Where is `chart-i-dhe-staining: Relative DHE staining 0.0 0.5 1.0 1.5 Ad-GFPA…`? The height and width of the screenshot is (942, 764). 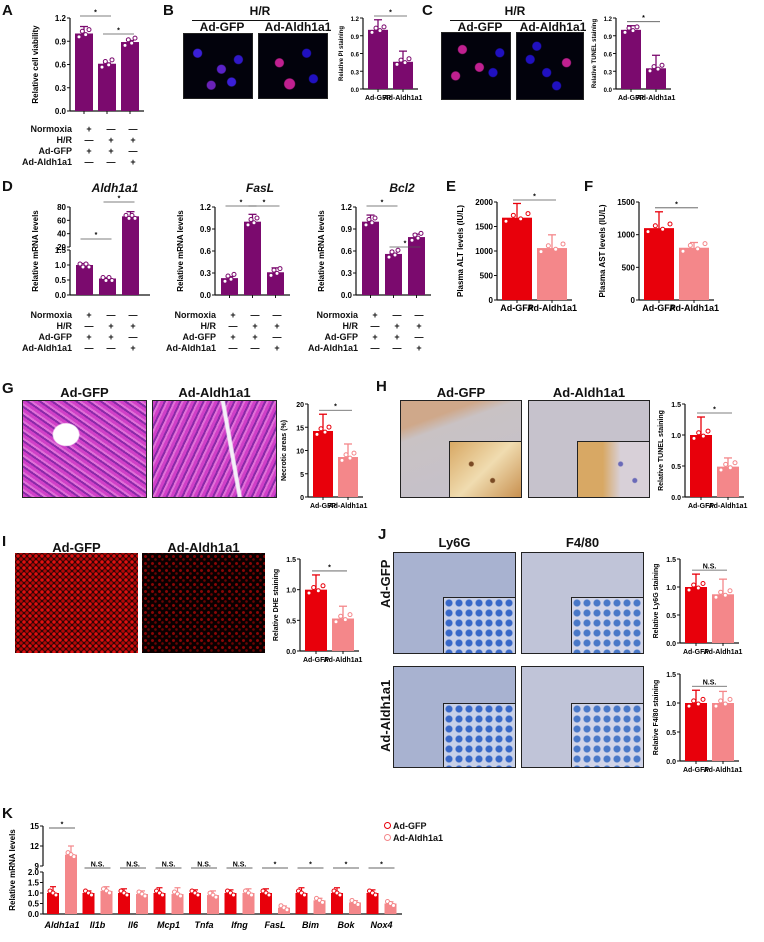 chart-i-dhe-staining: Relative DHE staining 0.0 0.5 1.0 1.5 Ad-GFPA… is located at coordinates (318, 610).